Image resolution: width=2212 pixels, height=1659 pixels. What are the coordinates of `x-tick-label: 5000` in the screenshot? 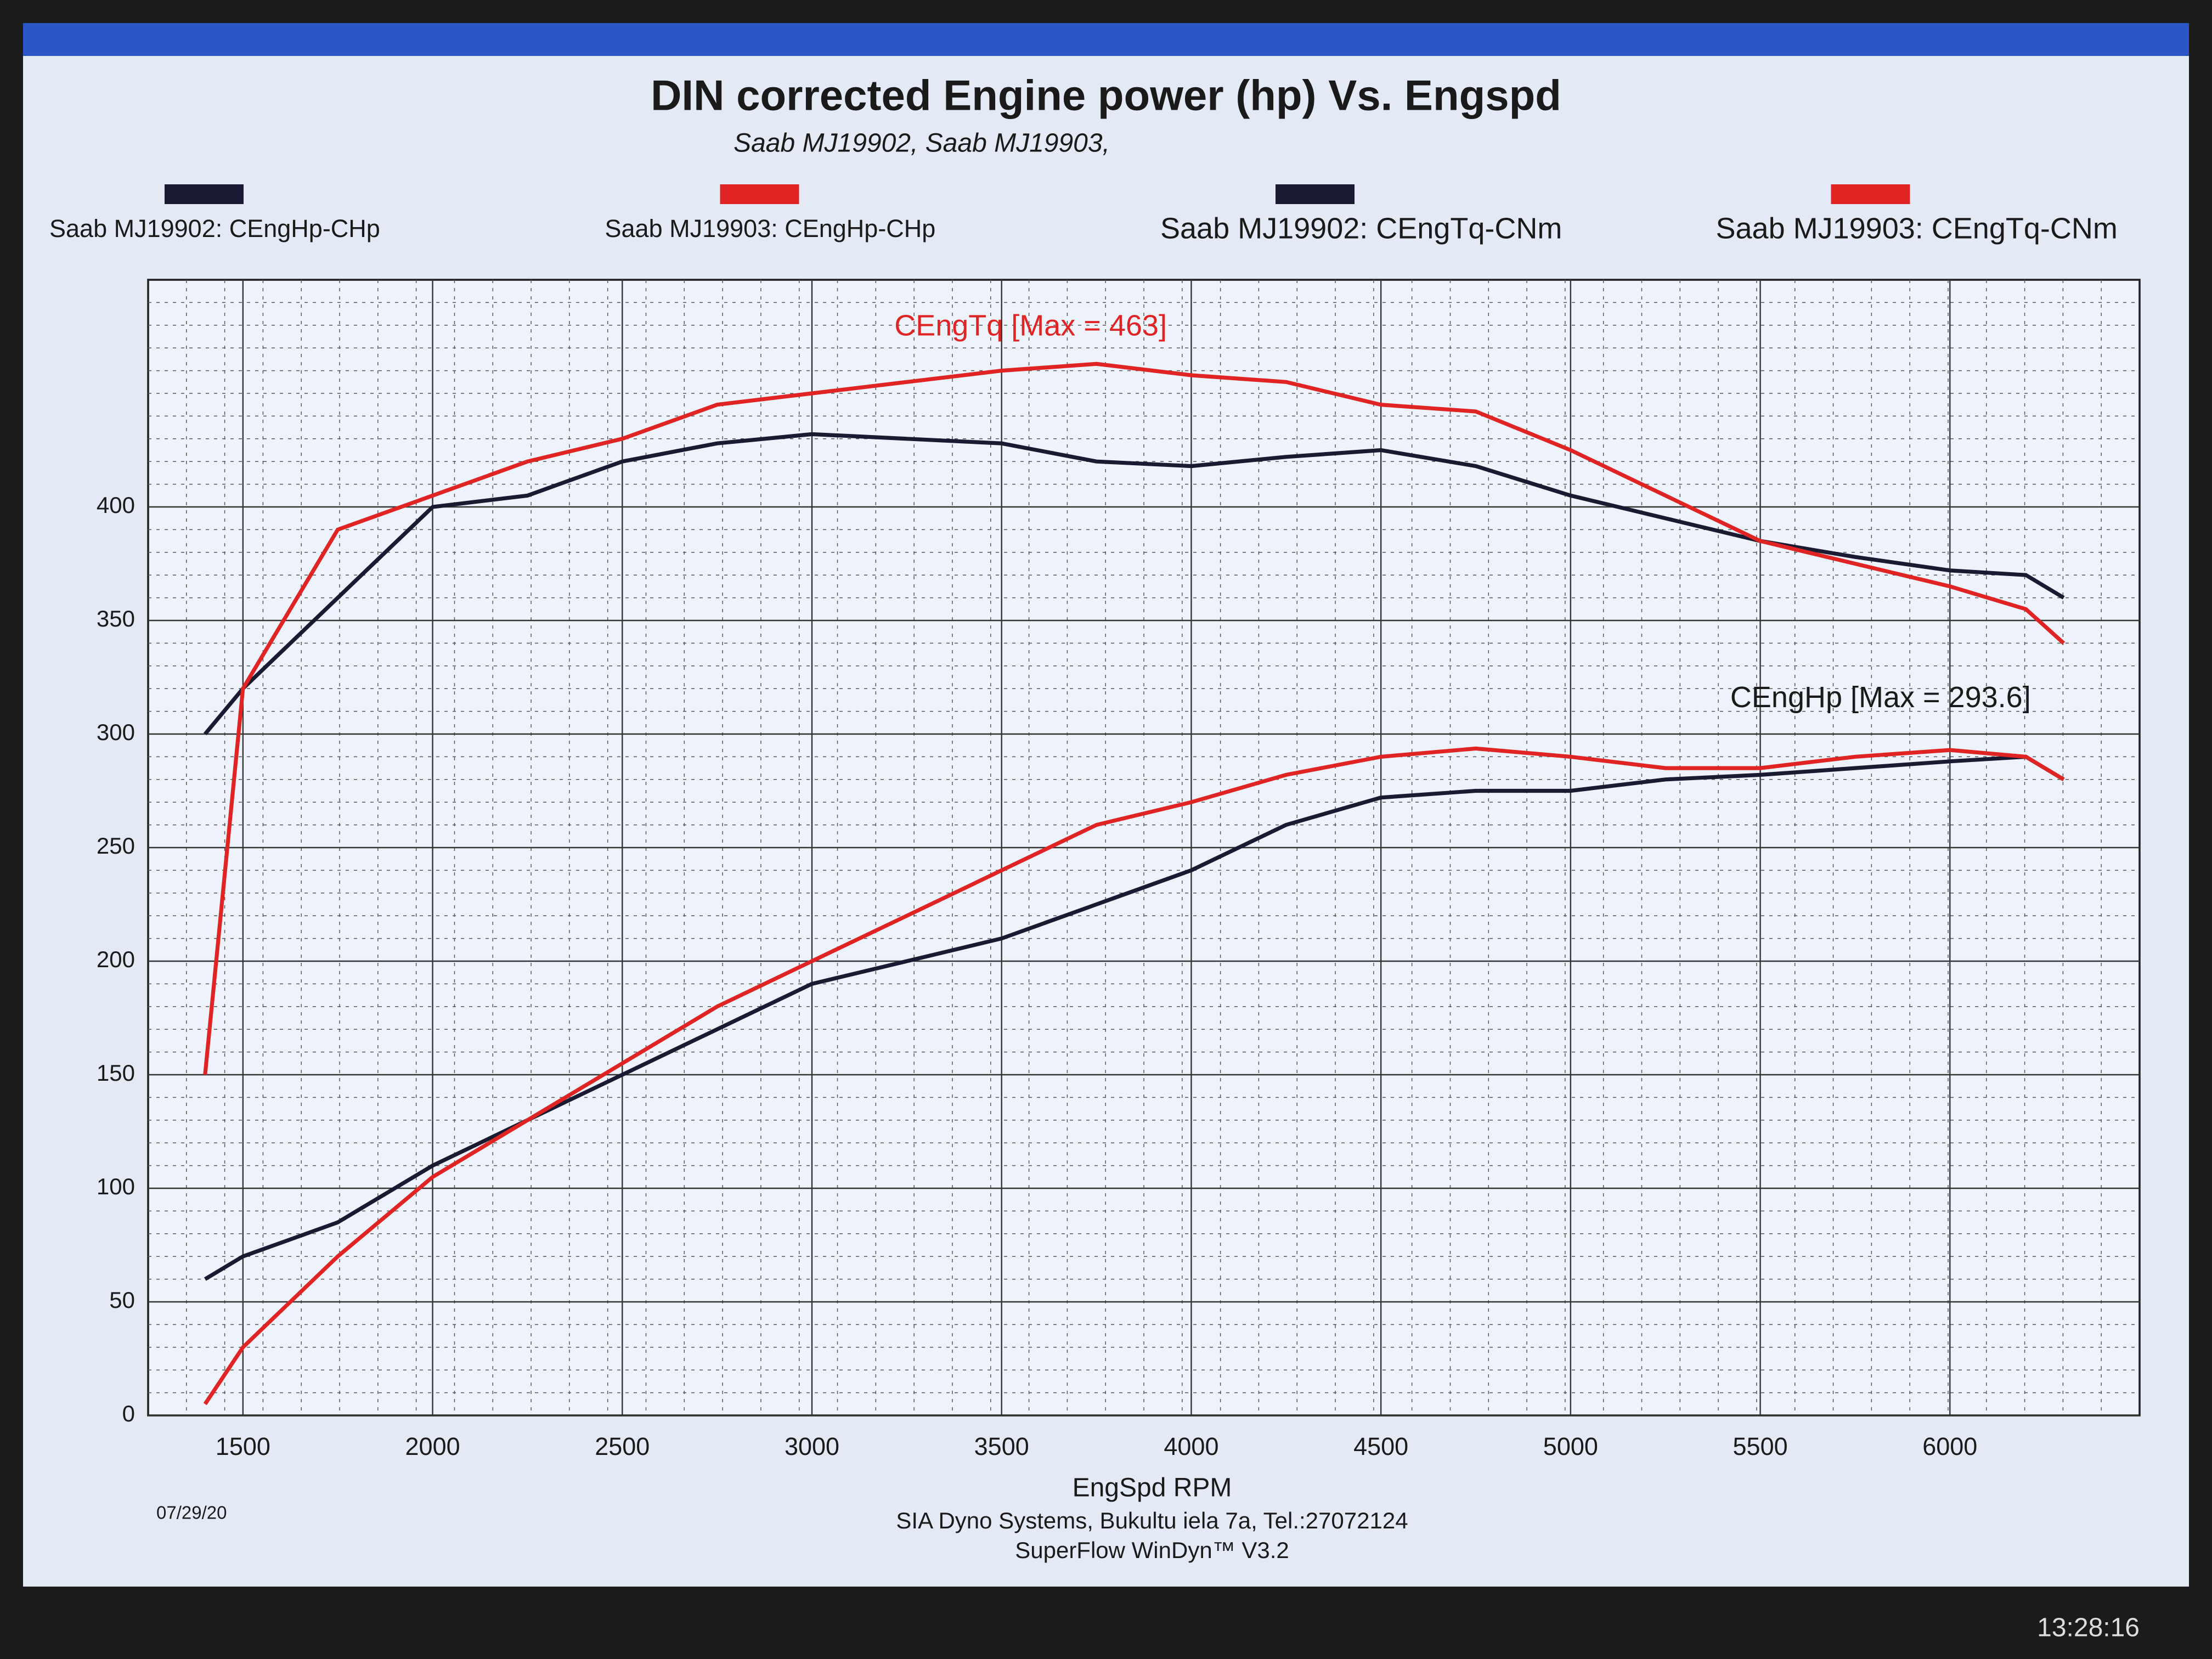 It's located at (1571, 1446).